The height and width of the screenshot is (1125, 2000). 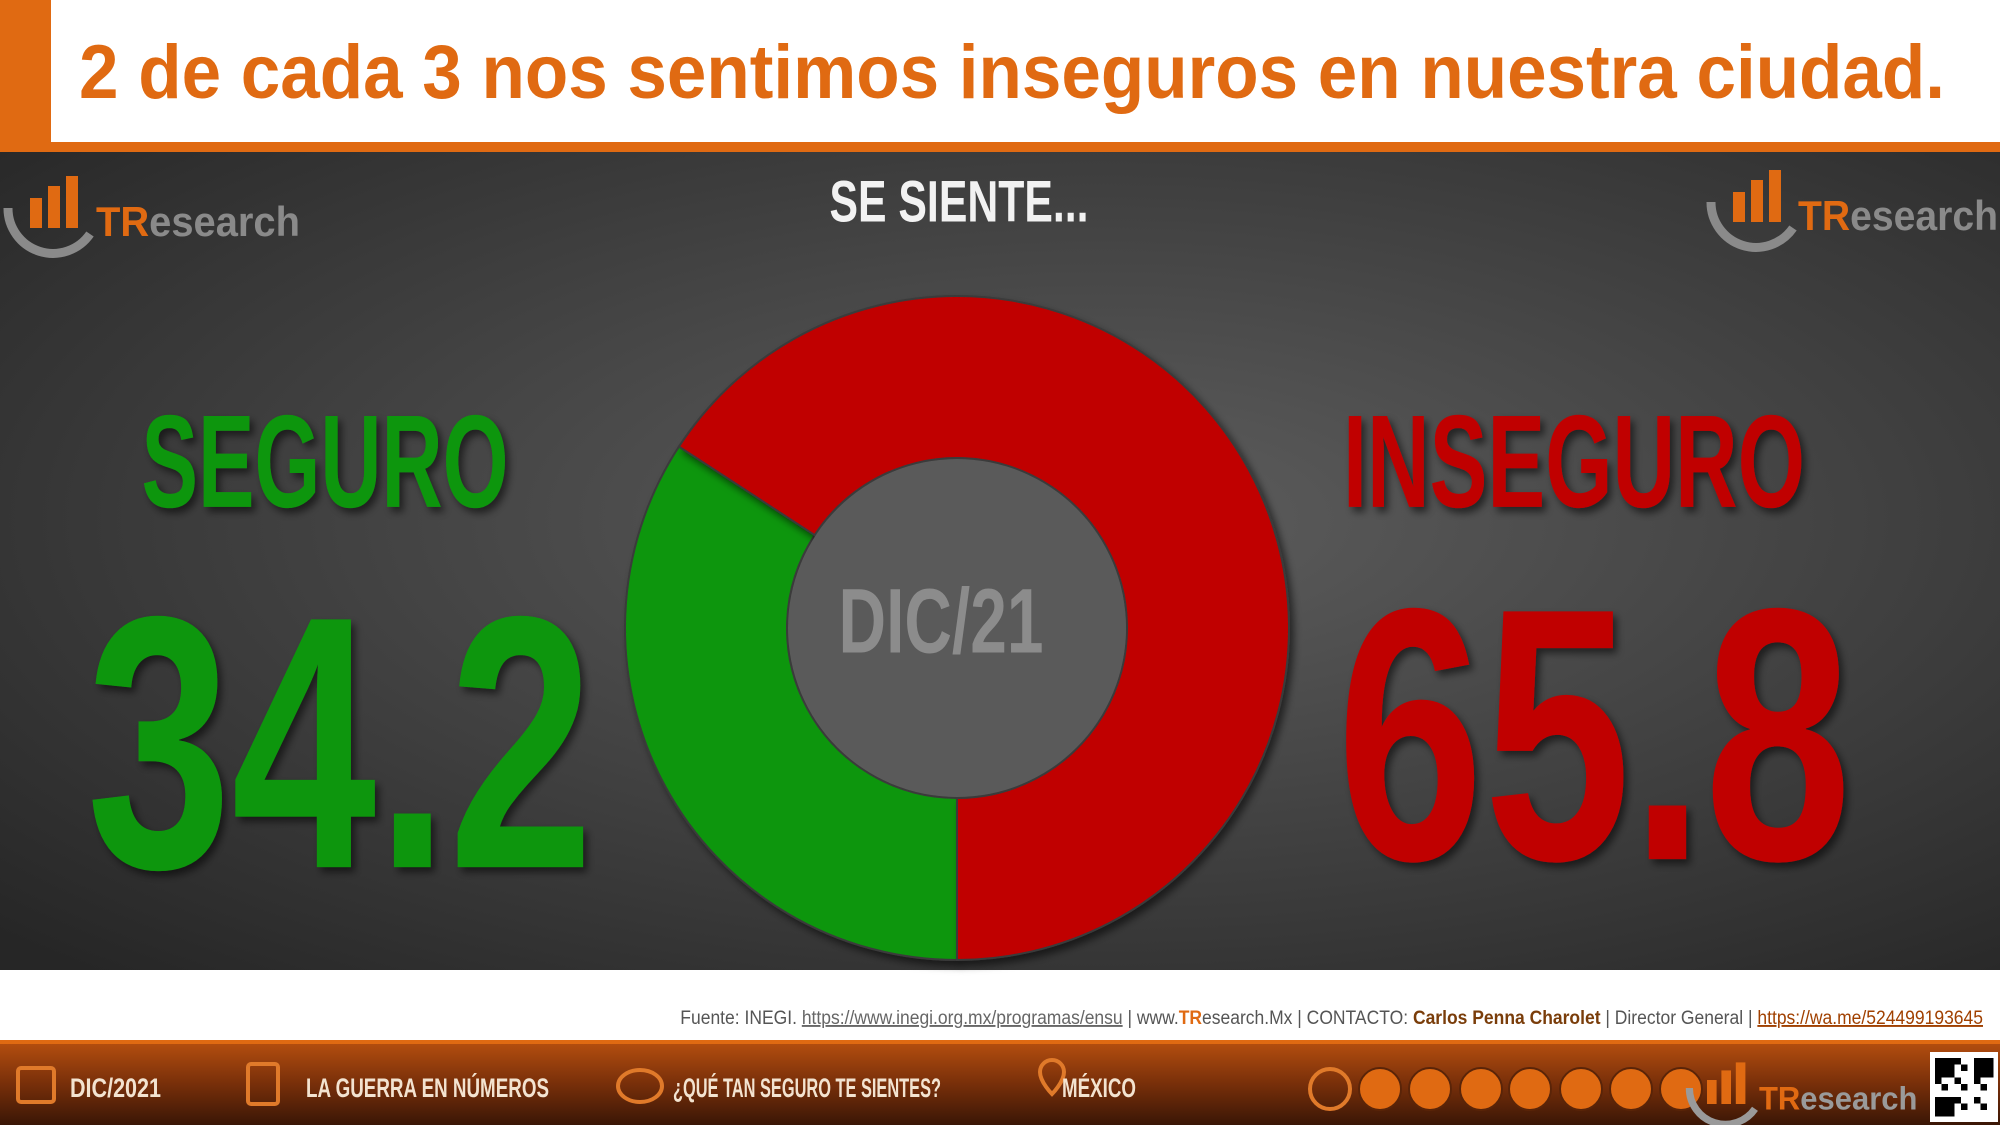 What do you see at coordinates (340, 743) in the screenshot?
I see `value-label: 34.2` at bounding box center [340, 743].